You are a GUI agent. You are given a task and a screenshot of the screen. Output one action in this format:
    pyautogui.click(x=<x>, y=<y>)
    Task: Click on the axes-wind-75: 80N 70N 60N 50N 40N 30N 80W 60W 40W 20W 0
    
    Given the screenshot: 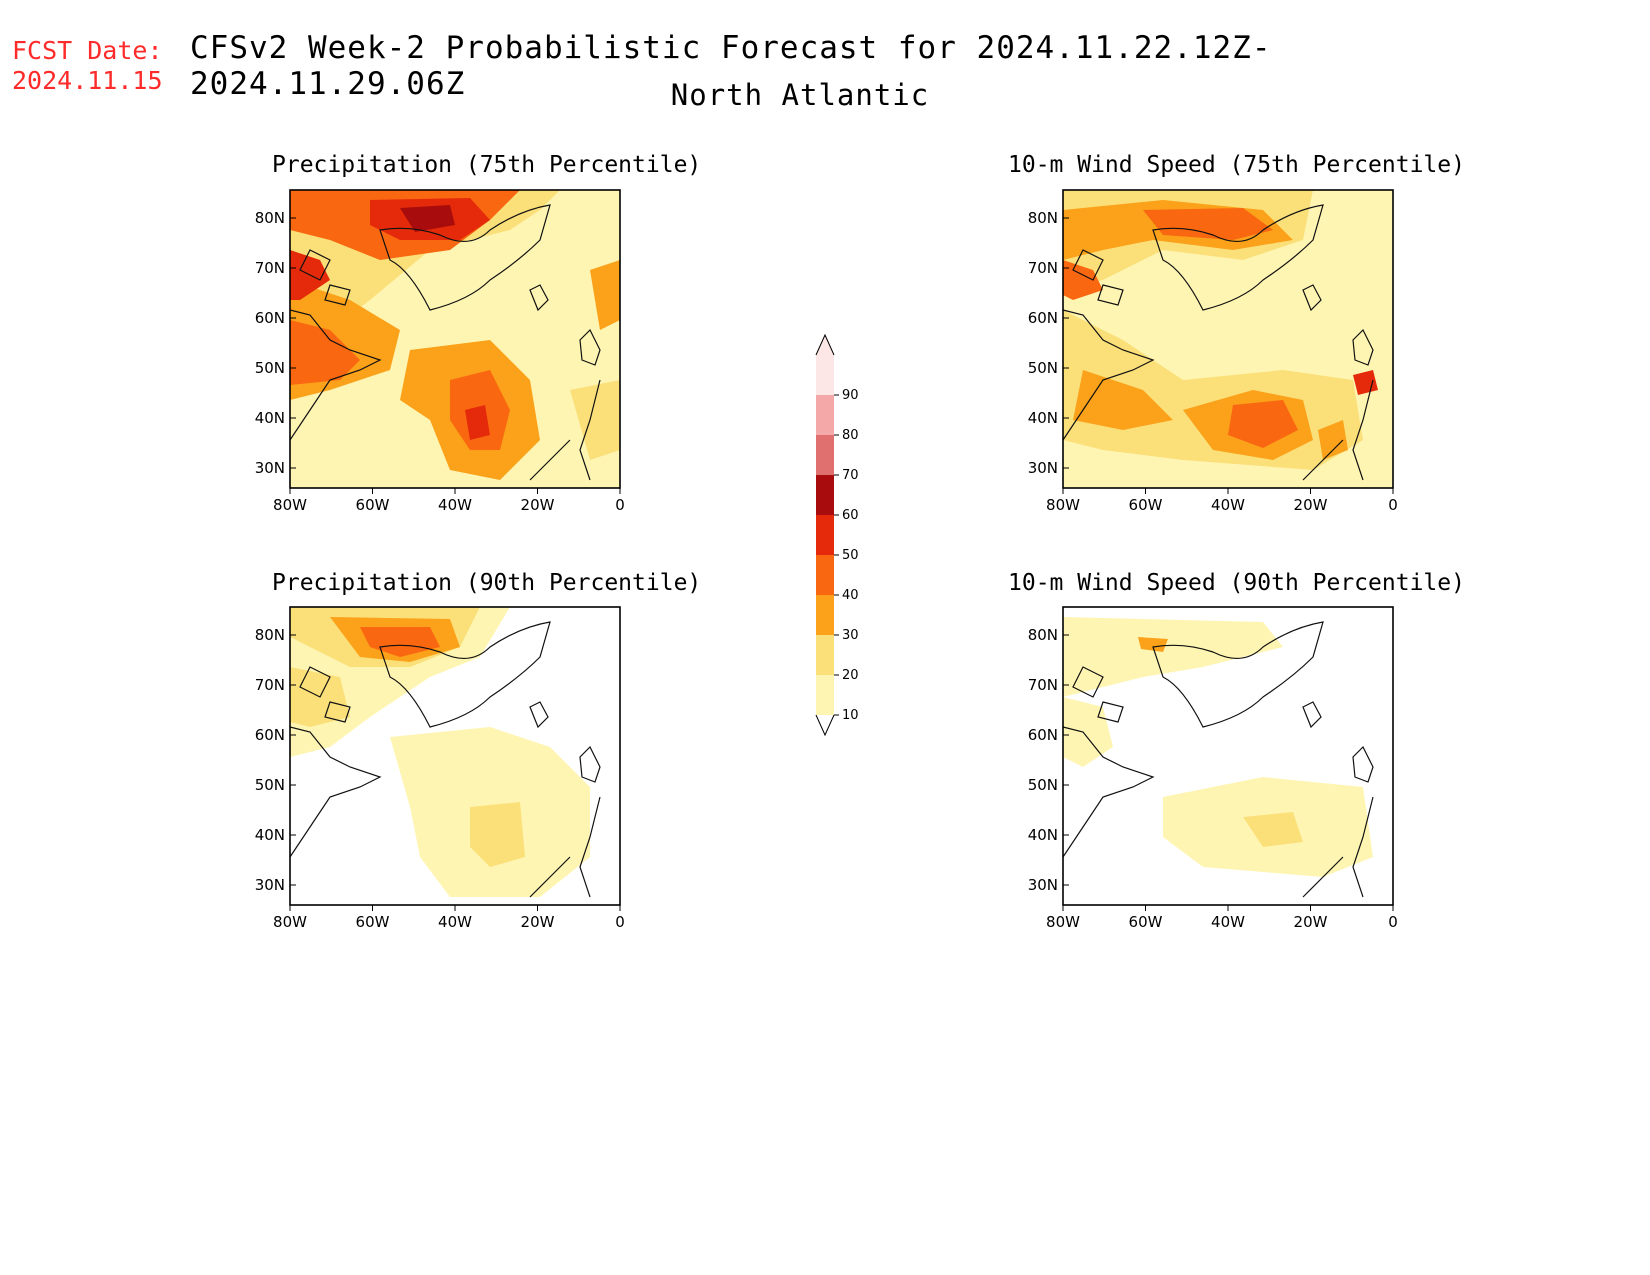 What is the action you would take?
    pyautogui.click(x=1213, y=361)
    